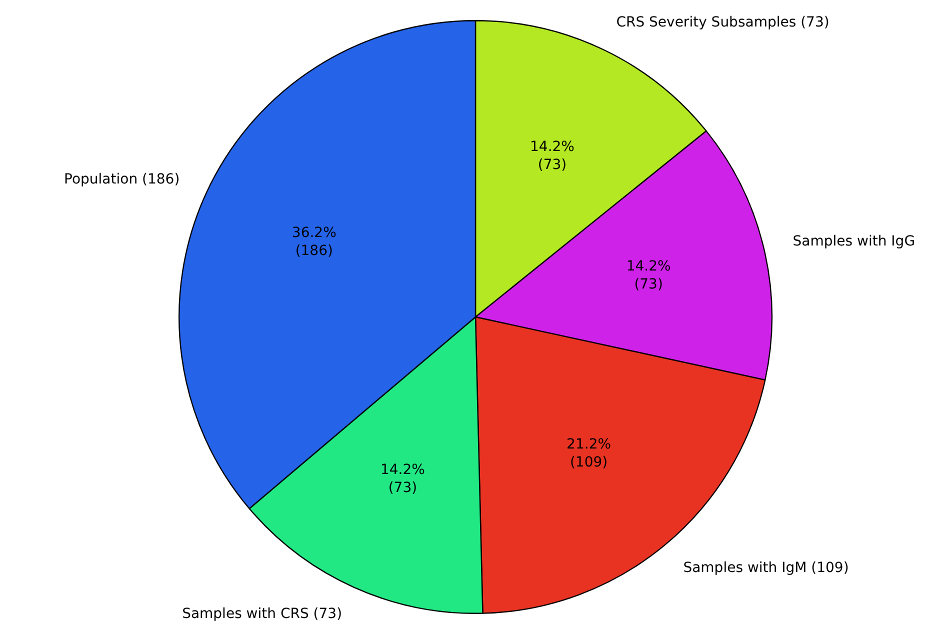  What do you see at coordinates (122, 180) in the screenshot?
I see `slice-label: Population (186)` at bounding box center [122, 180].